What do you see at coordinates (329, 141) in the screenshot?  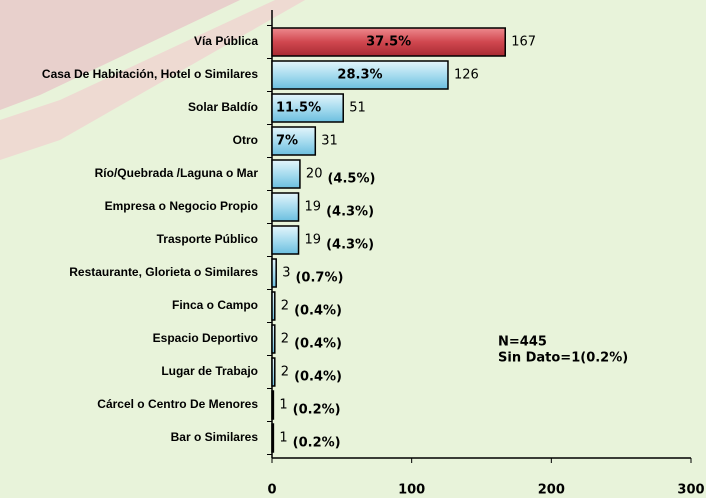 I see `value-label: 31` at bounding box center [329, 141].